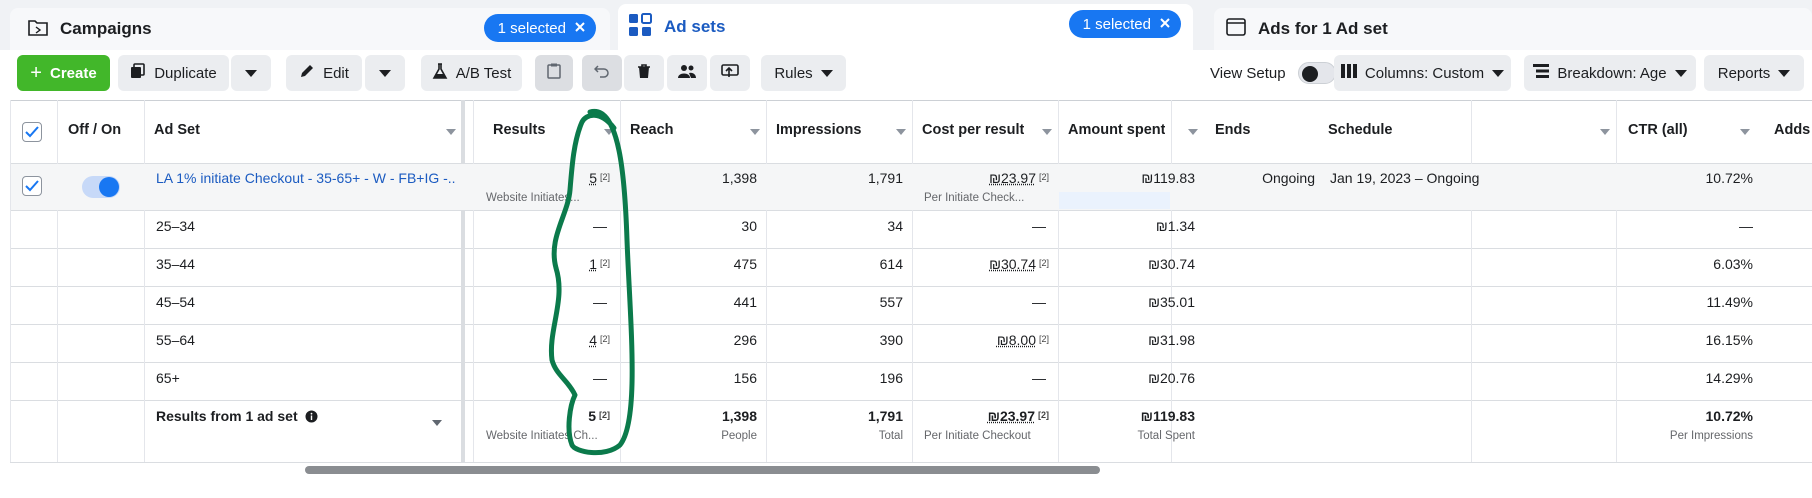  What do you see at coordinates (1793, 130) in the screenshot?
I see `col-header-adds: Adds t` at bounding box center [1793, 130].